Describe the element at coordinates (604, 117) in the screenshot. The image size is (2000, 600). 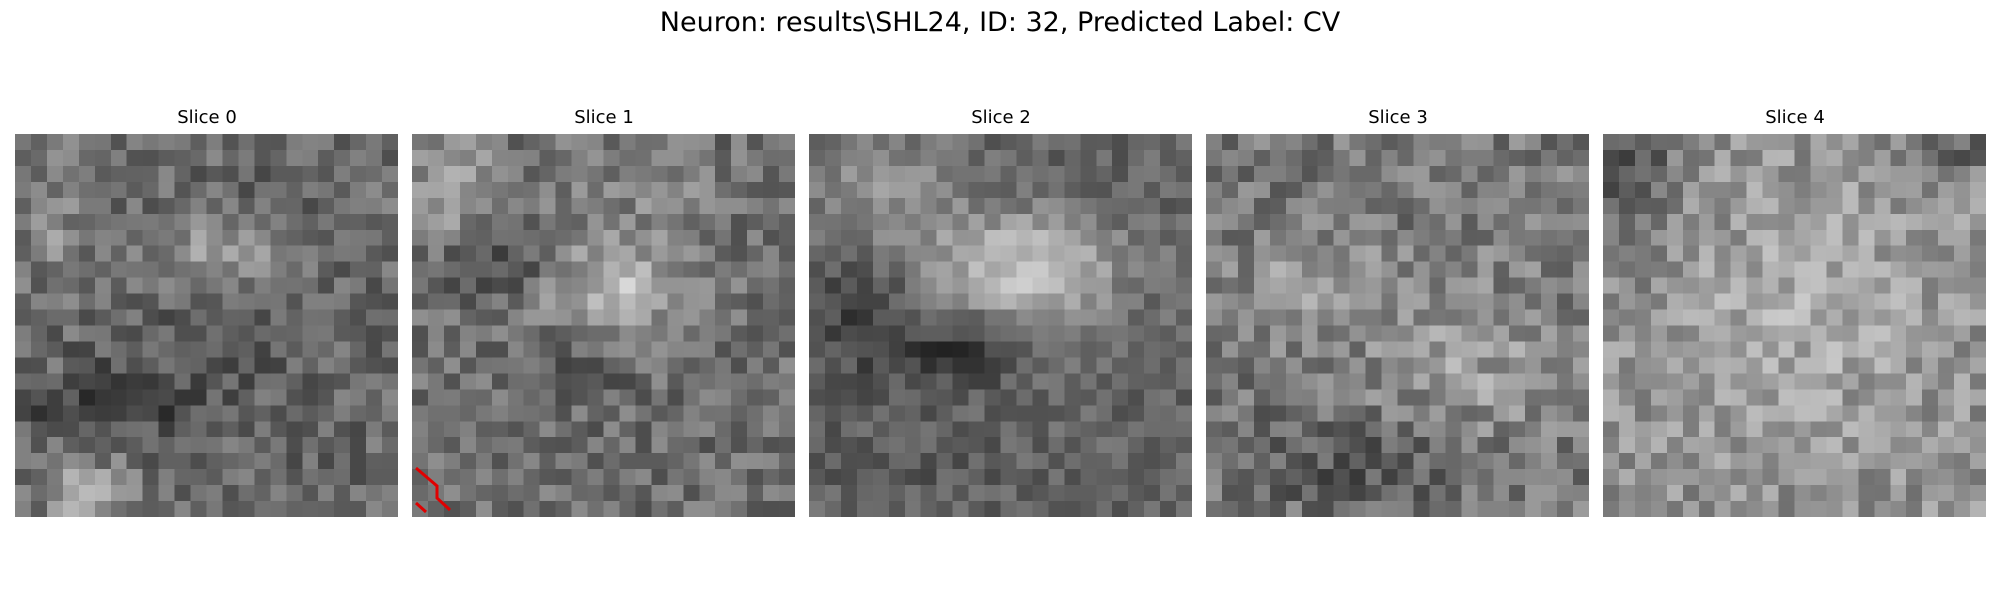
I see `slice-title: Slice 1` at that location.